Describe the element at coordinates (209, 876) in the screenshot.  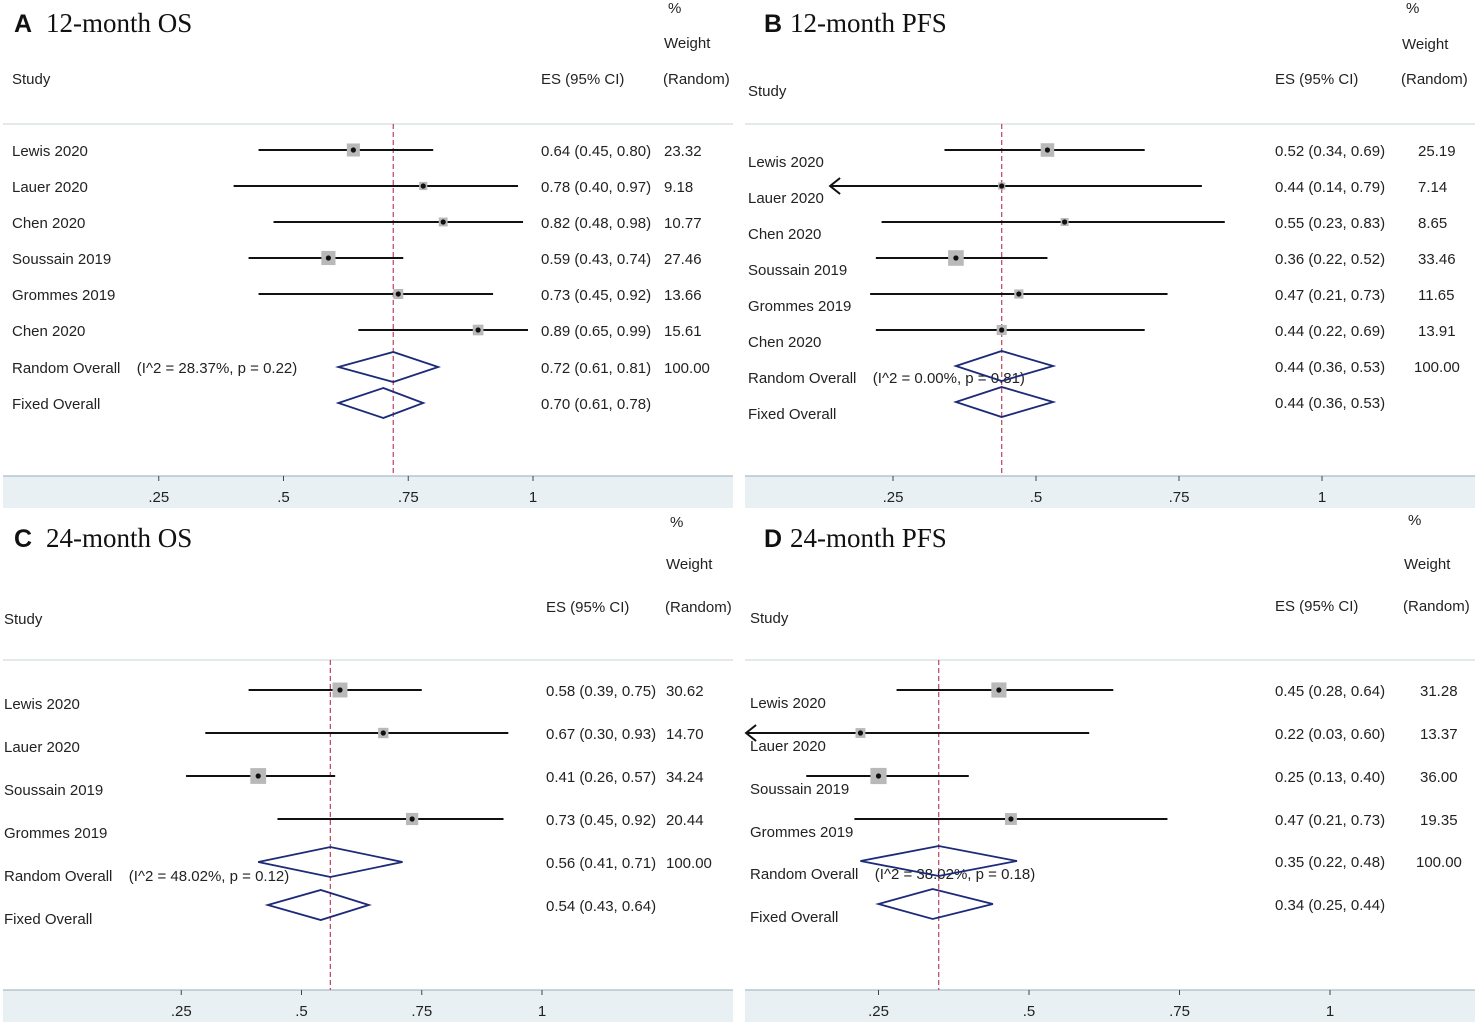
I see `heterogeneity-stats: (I^2 = 48.02%, p = 0.12)` at that location.